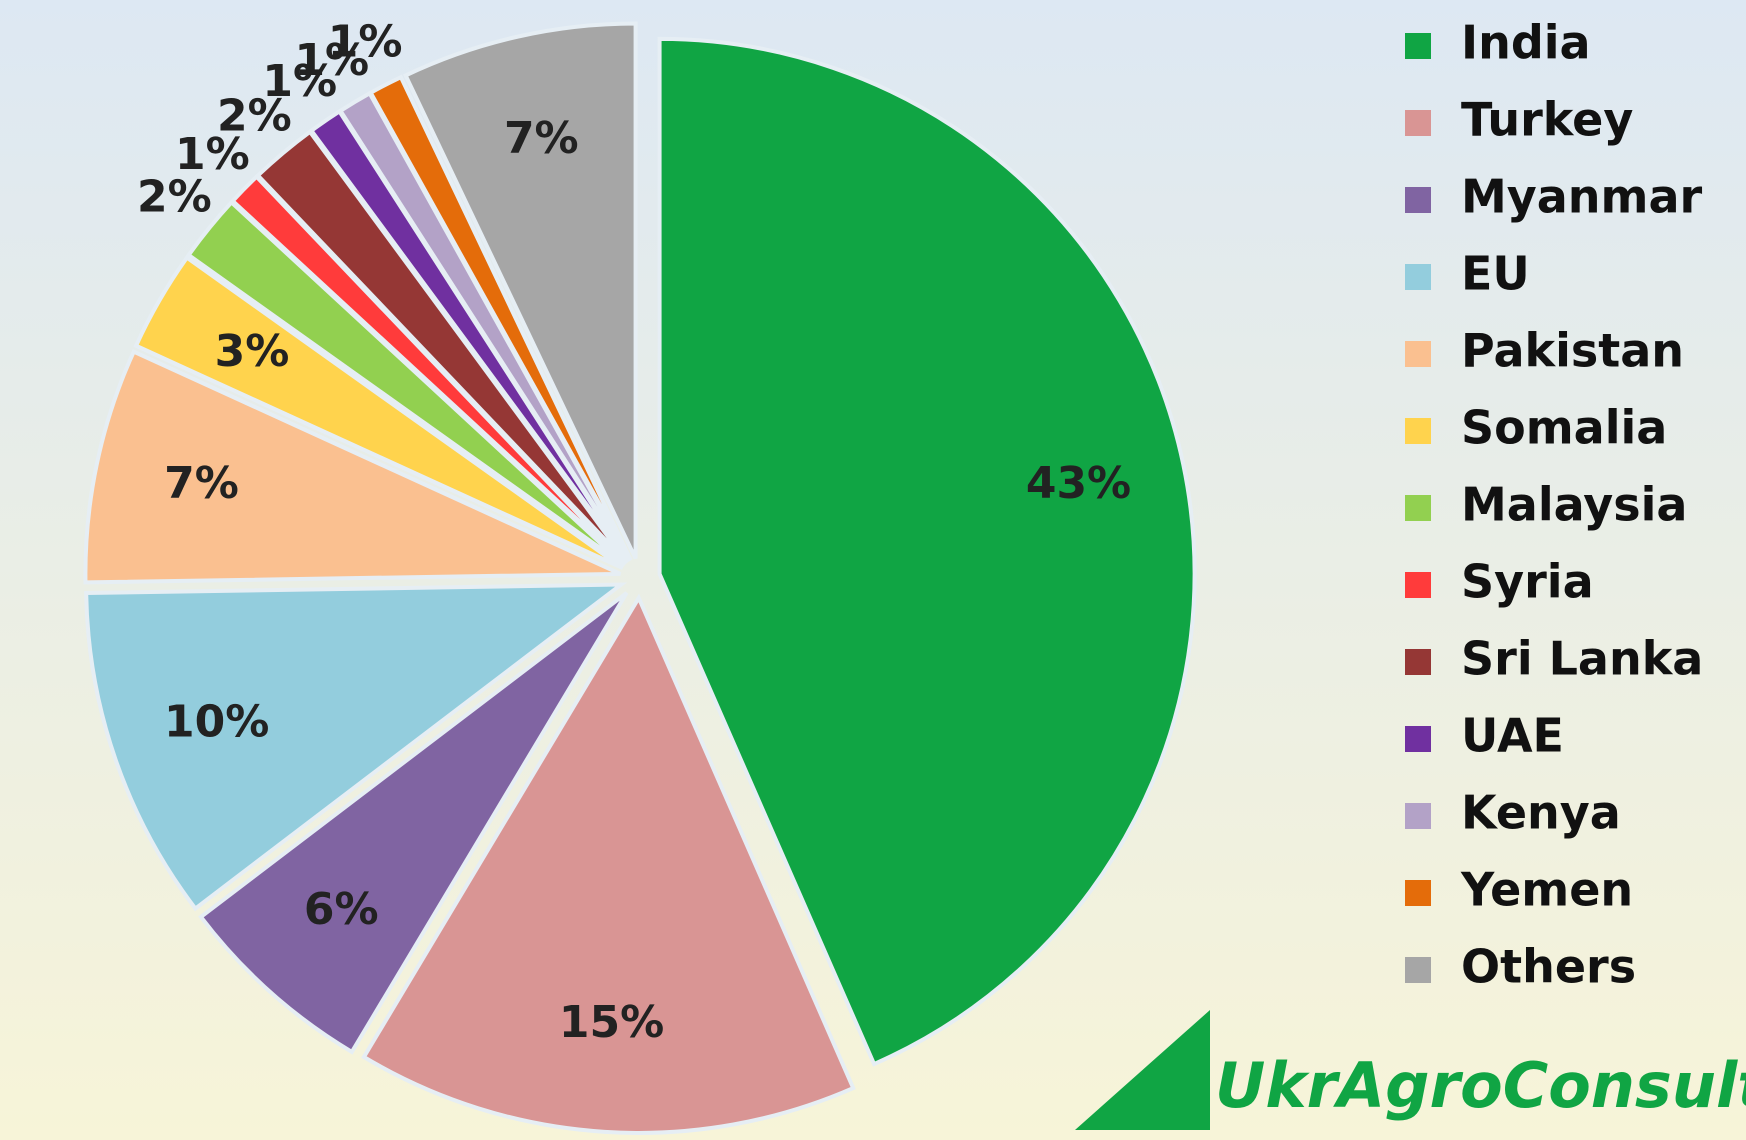 This screenshot has height=1140, width=1746. What do you see at coordinates (1078, 483) in the screenshot?
I see `data-label: 43%` at bounding box center [1078, 483].